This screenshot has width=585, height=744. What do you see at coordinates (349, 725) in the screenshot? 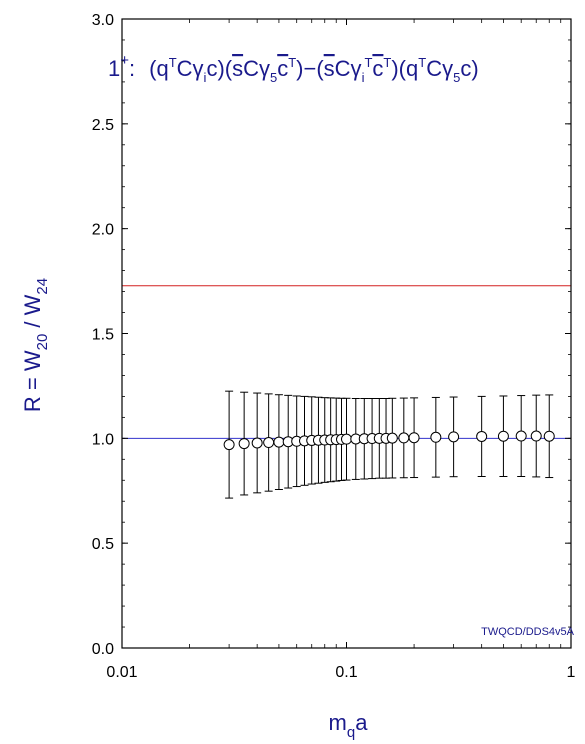
I see `x-axis-title: mqa` at bounding box center [349, 725].